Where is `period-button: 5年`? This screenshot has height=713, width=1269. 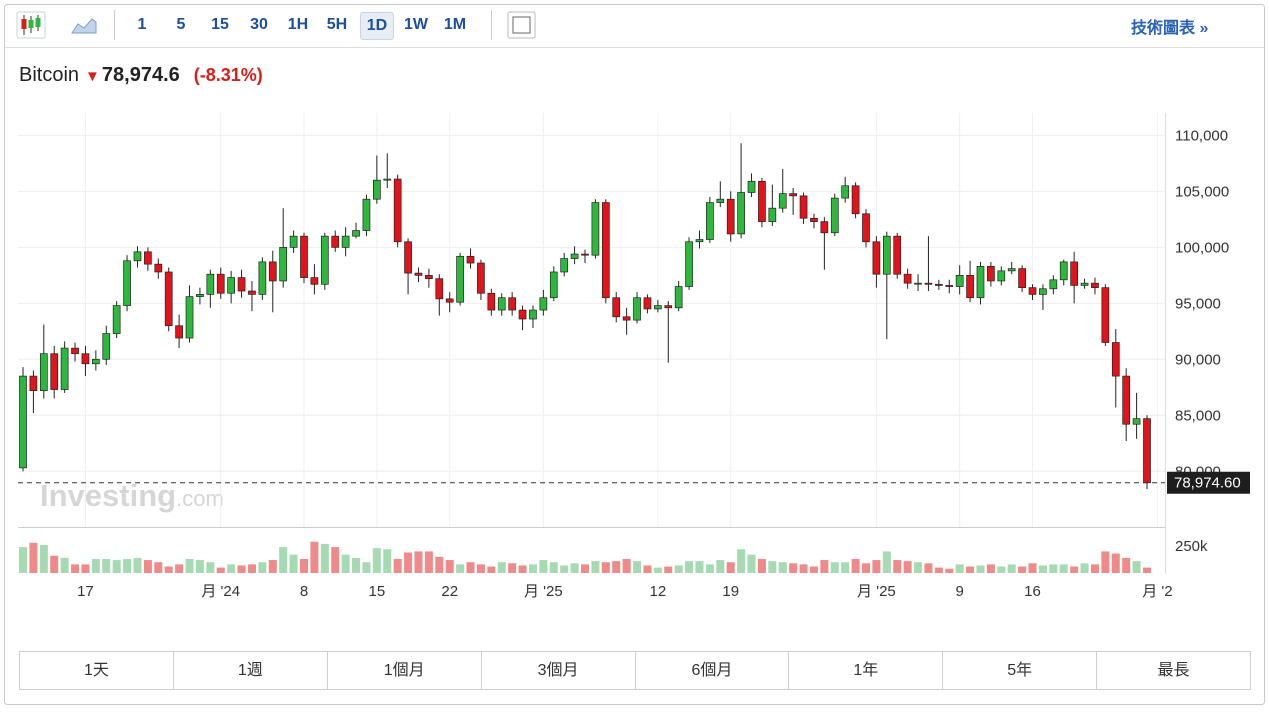 period-button: 5年 is located at coordinates (1019, 670).